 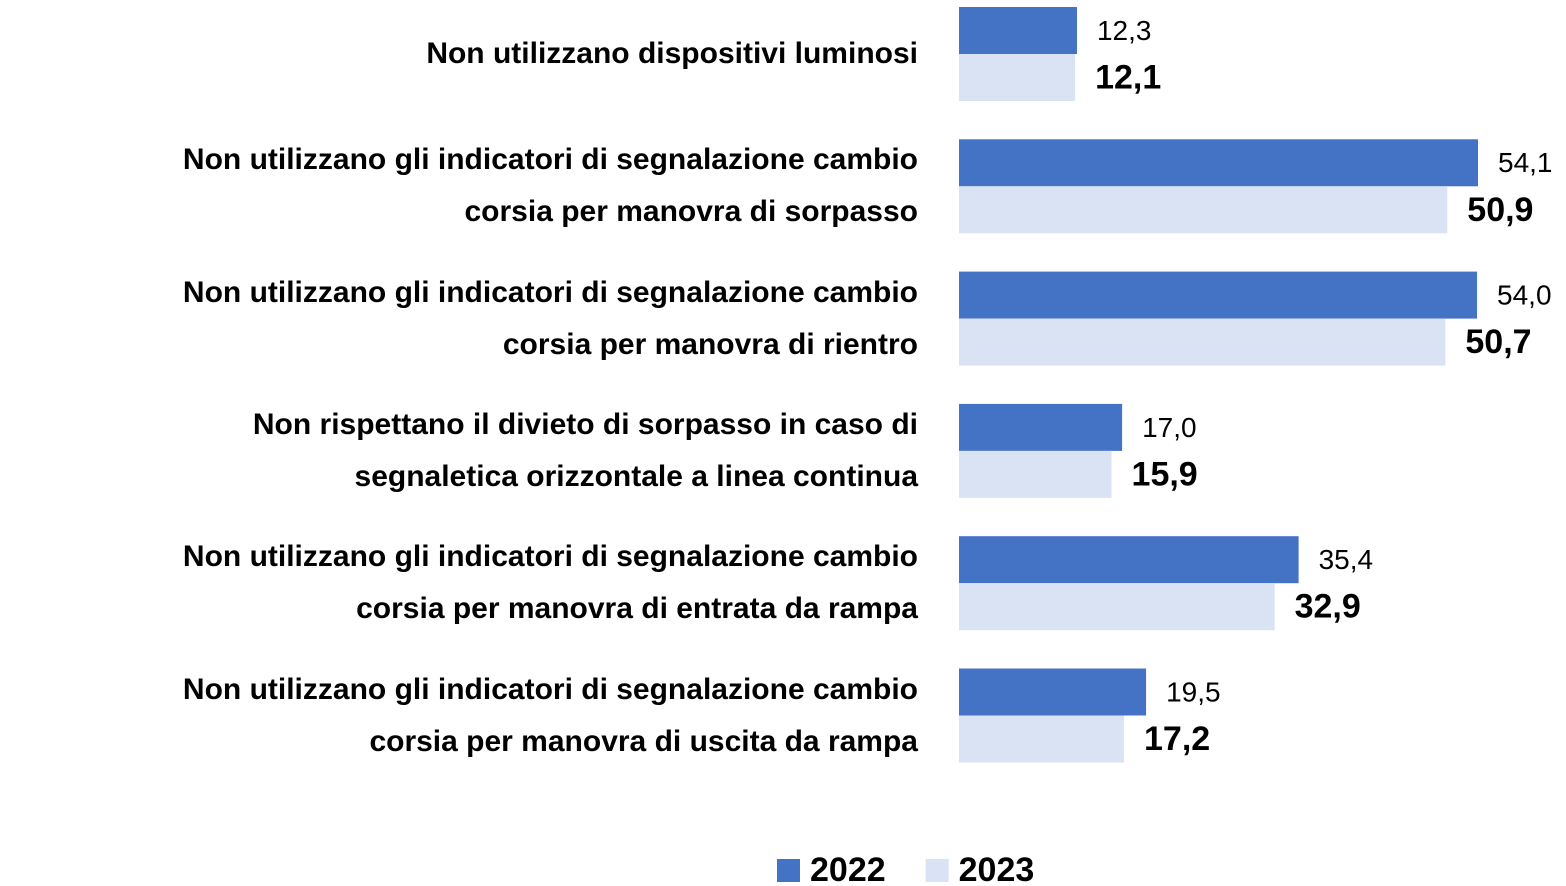 I want to click on value-label: 50,7, so click(x=1498, y=342).